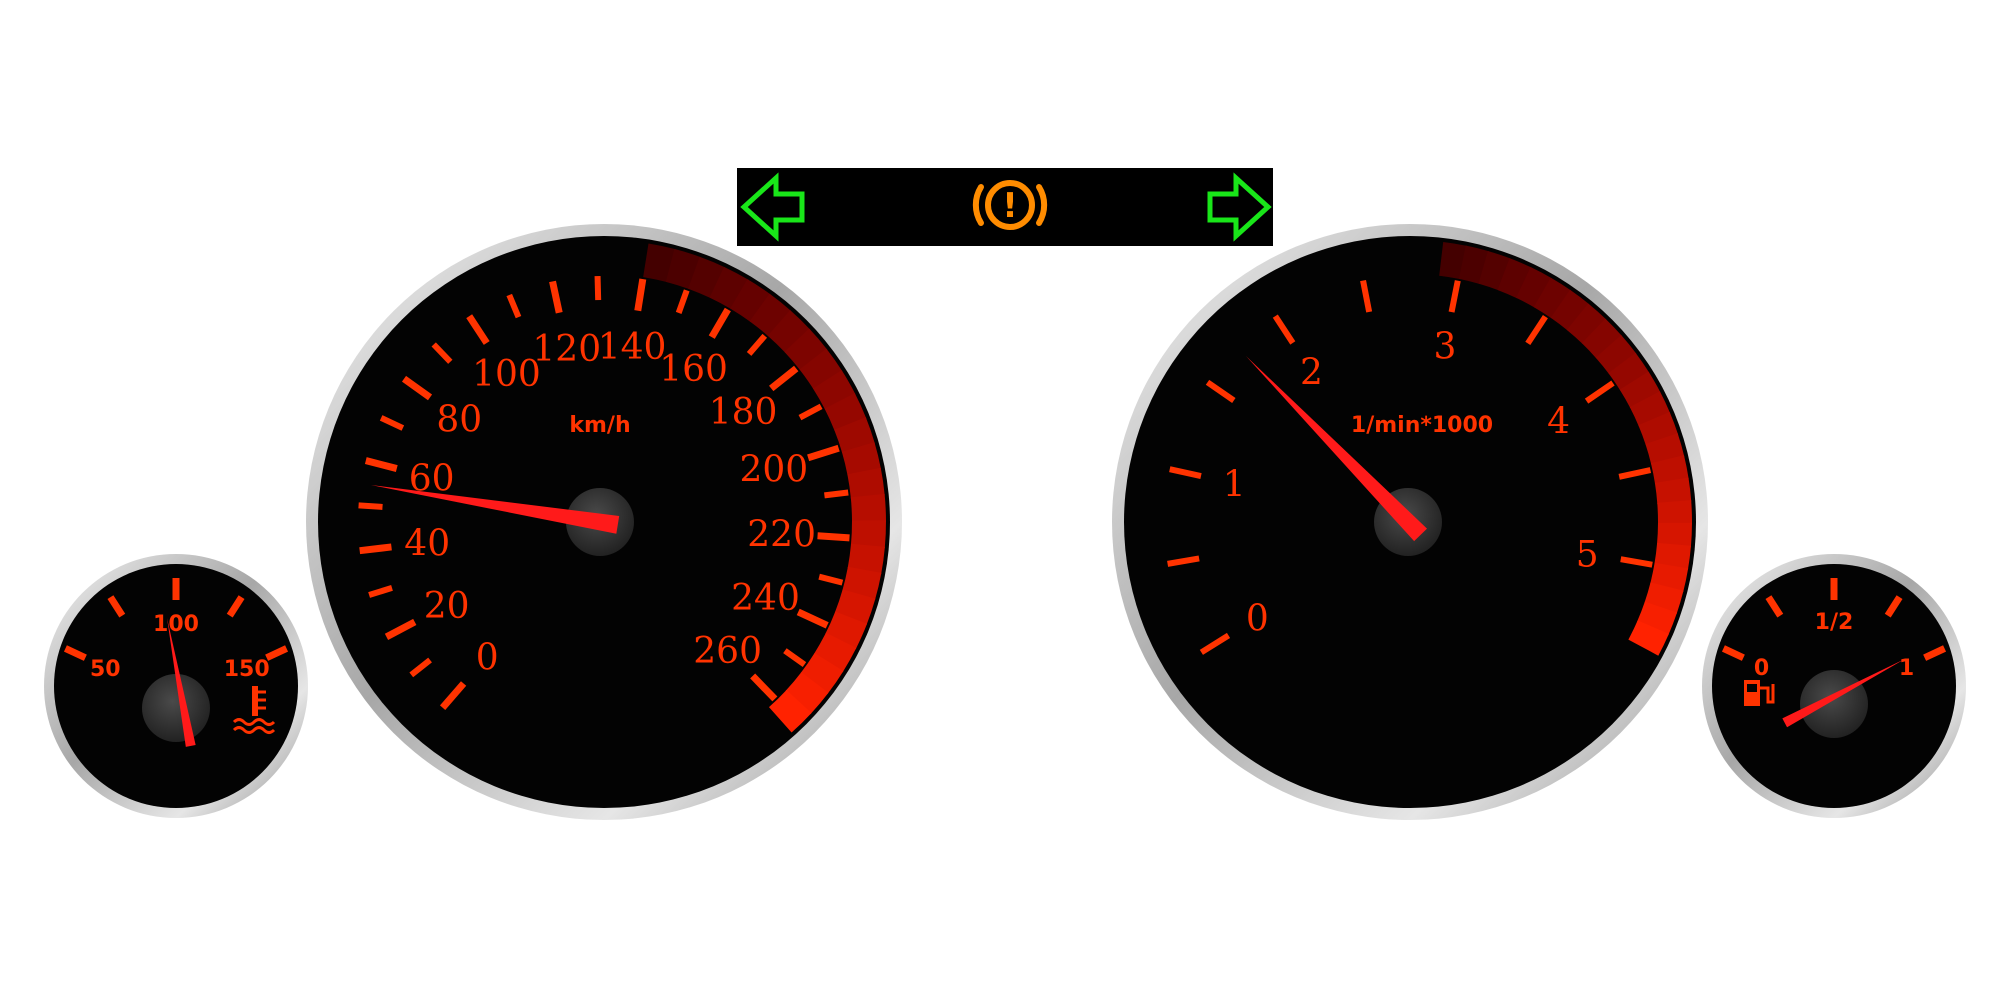 This screenshot has width=2000, height=1000. What do you see at coordinates (773, 470) in the screenshot?
I see `speedometer-scale-label: 200` at bounding box center [773, 470].